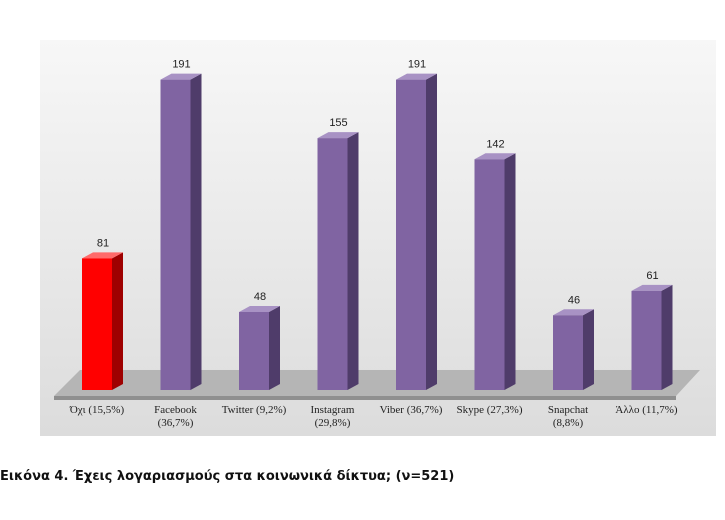 This screenshot has height=520, width=725. What do you see at coordinates (489, 410) in the screenshot?
I see `category-label: Skype (27,3%)` at bounding box center [489, 410].